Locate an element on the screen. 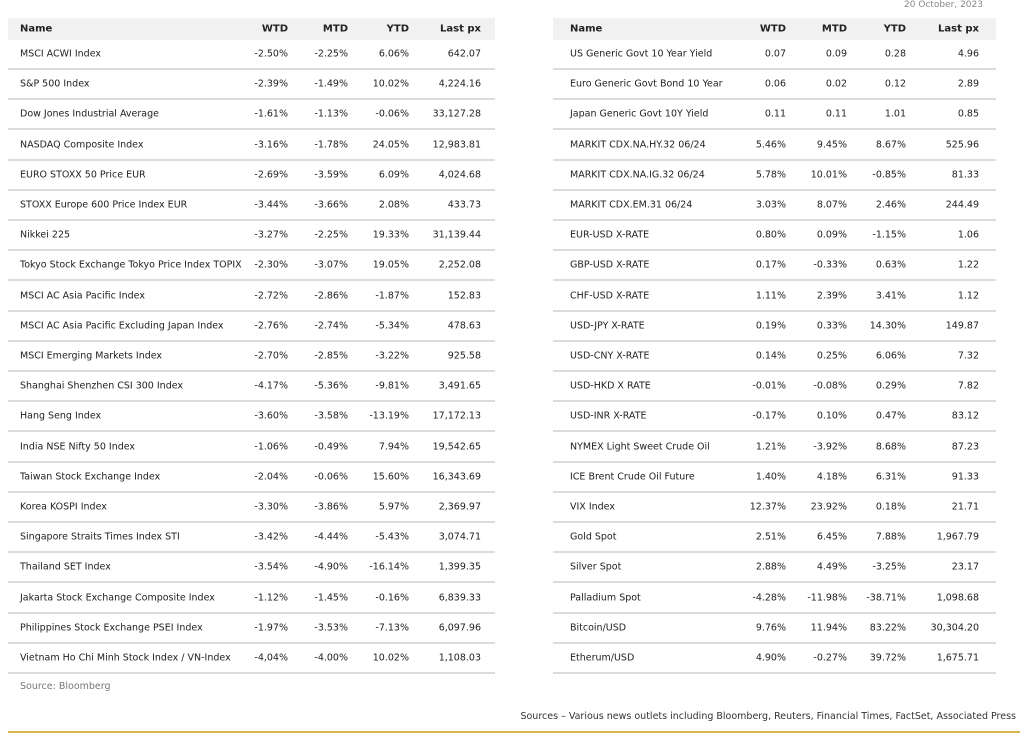  value-cell: 19,542.65 is located at coordinates (456, 447).